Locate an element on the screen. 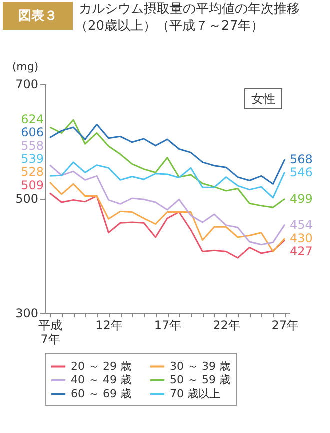 The width and height of the screenshot is (330, 433). x-tick-label: 17年 is located at coordinates (168, 325).